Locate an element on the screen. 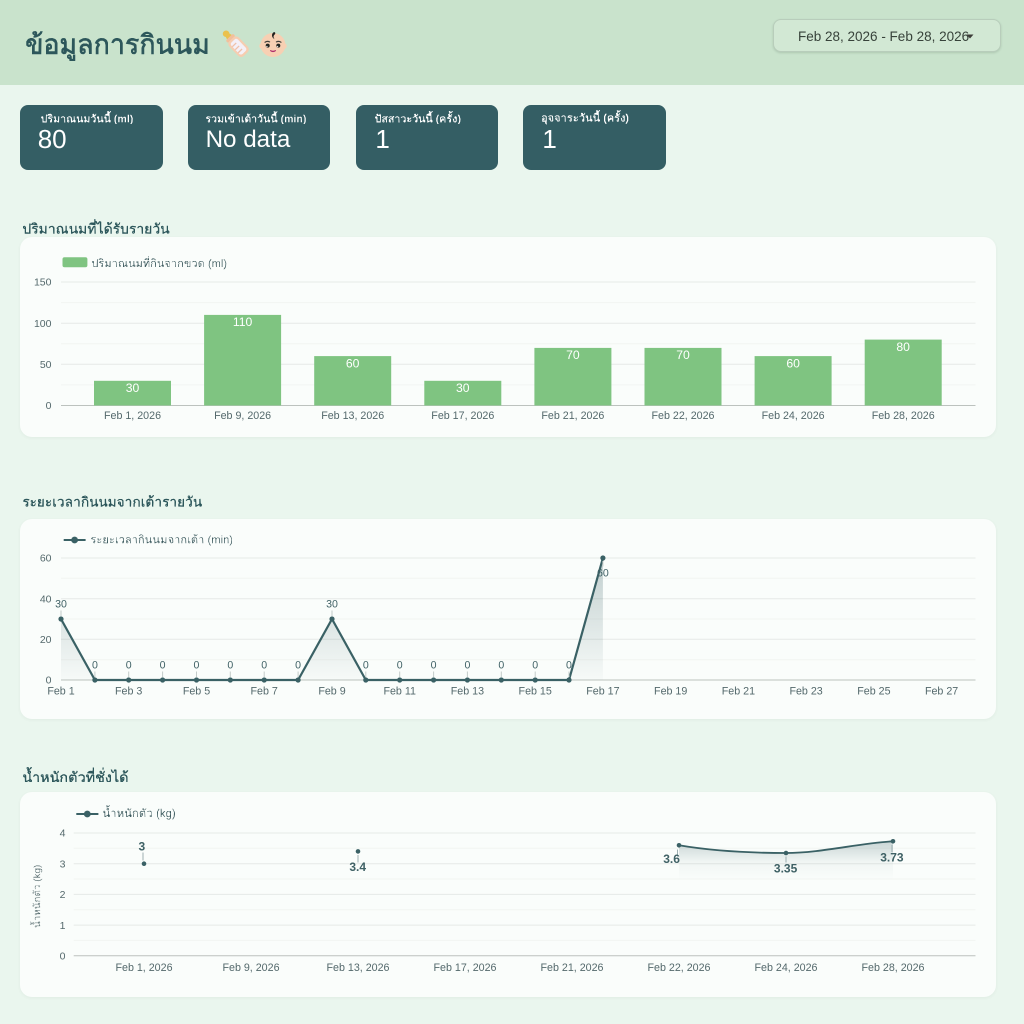 This screenshot has height=1024, width=1024. svg-text: 3.6 is located at coordinates (671, 859).